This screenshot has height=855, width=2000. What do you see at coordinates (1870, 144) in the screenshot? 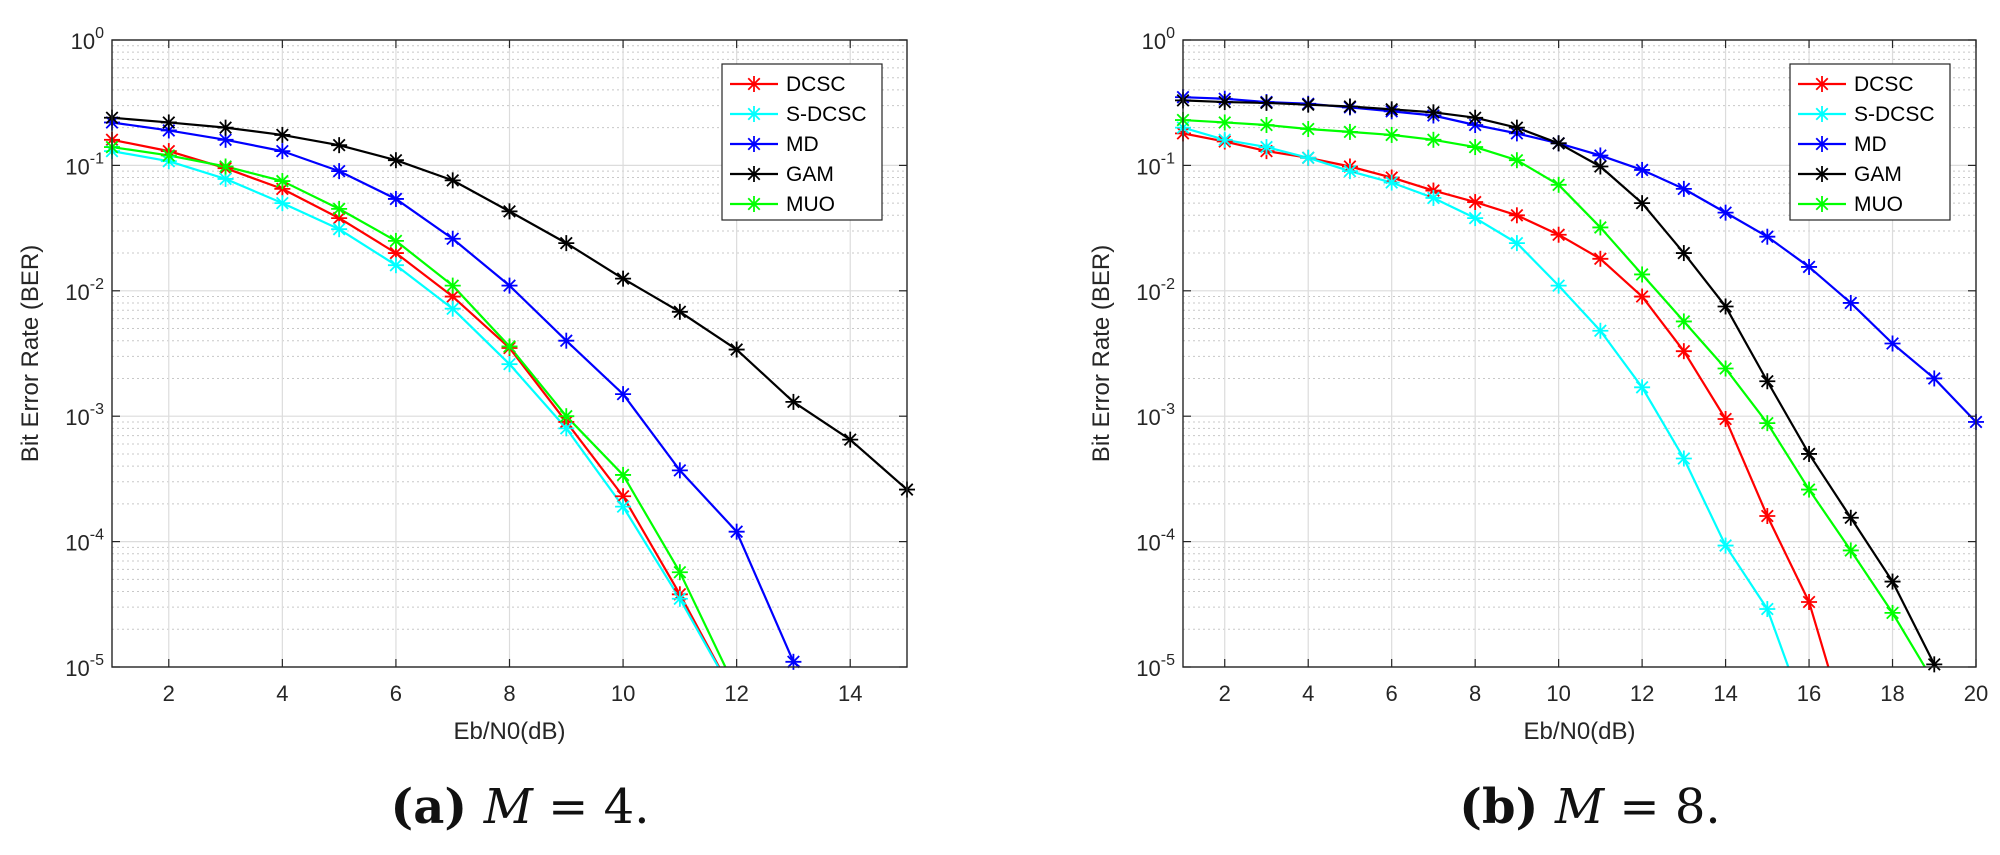
I see `legend-label: MD` at bounding box center [1870, 144].